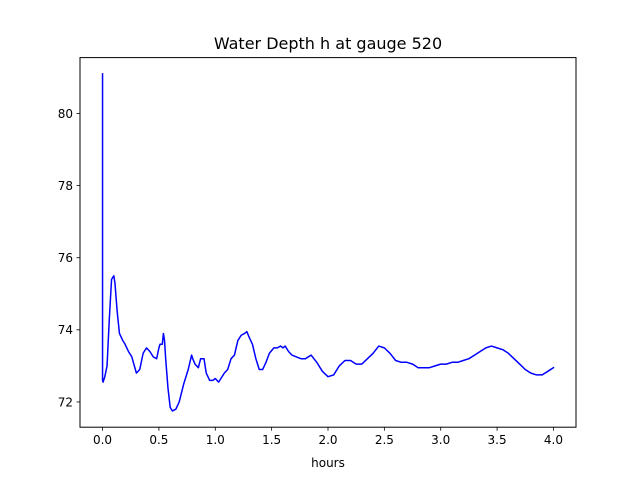  What do you see at coordinates (384, 440) in the screenshot?
I see `x-tick-label: 2.5` at bounding box center [384, 440].